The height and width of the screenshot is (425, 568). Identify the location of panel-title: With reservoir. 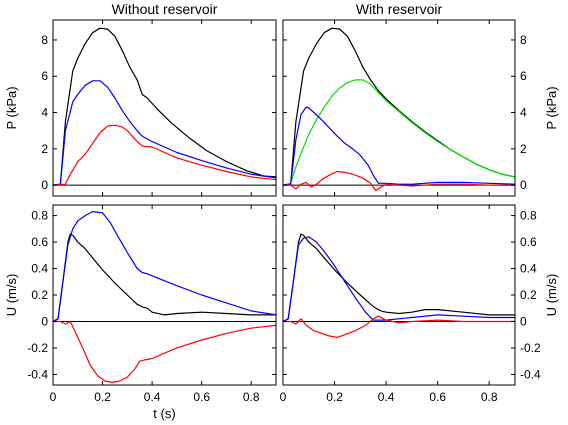
(399, 9).